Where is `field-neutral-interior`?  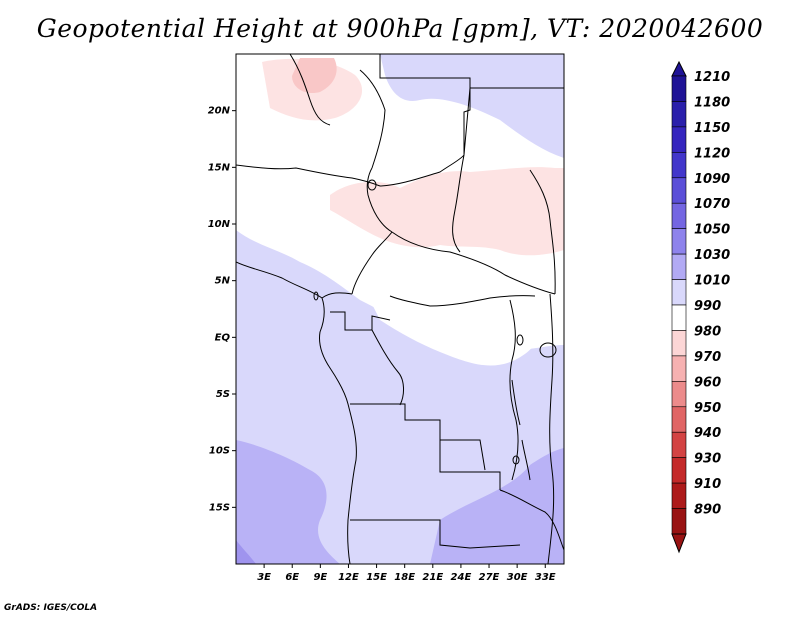
field-neutral-interior is located at coordinates (454, 324).